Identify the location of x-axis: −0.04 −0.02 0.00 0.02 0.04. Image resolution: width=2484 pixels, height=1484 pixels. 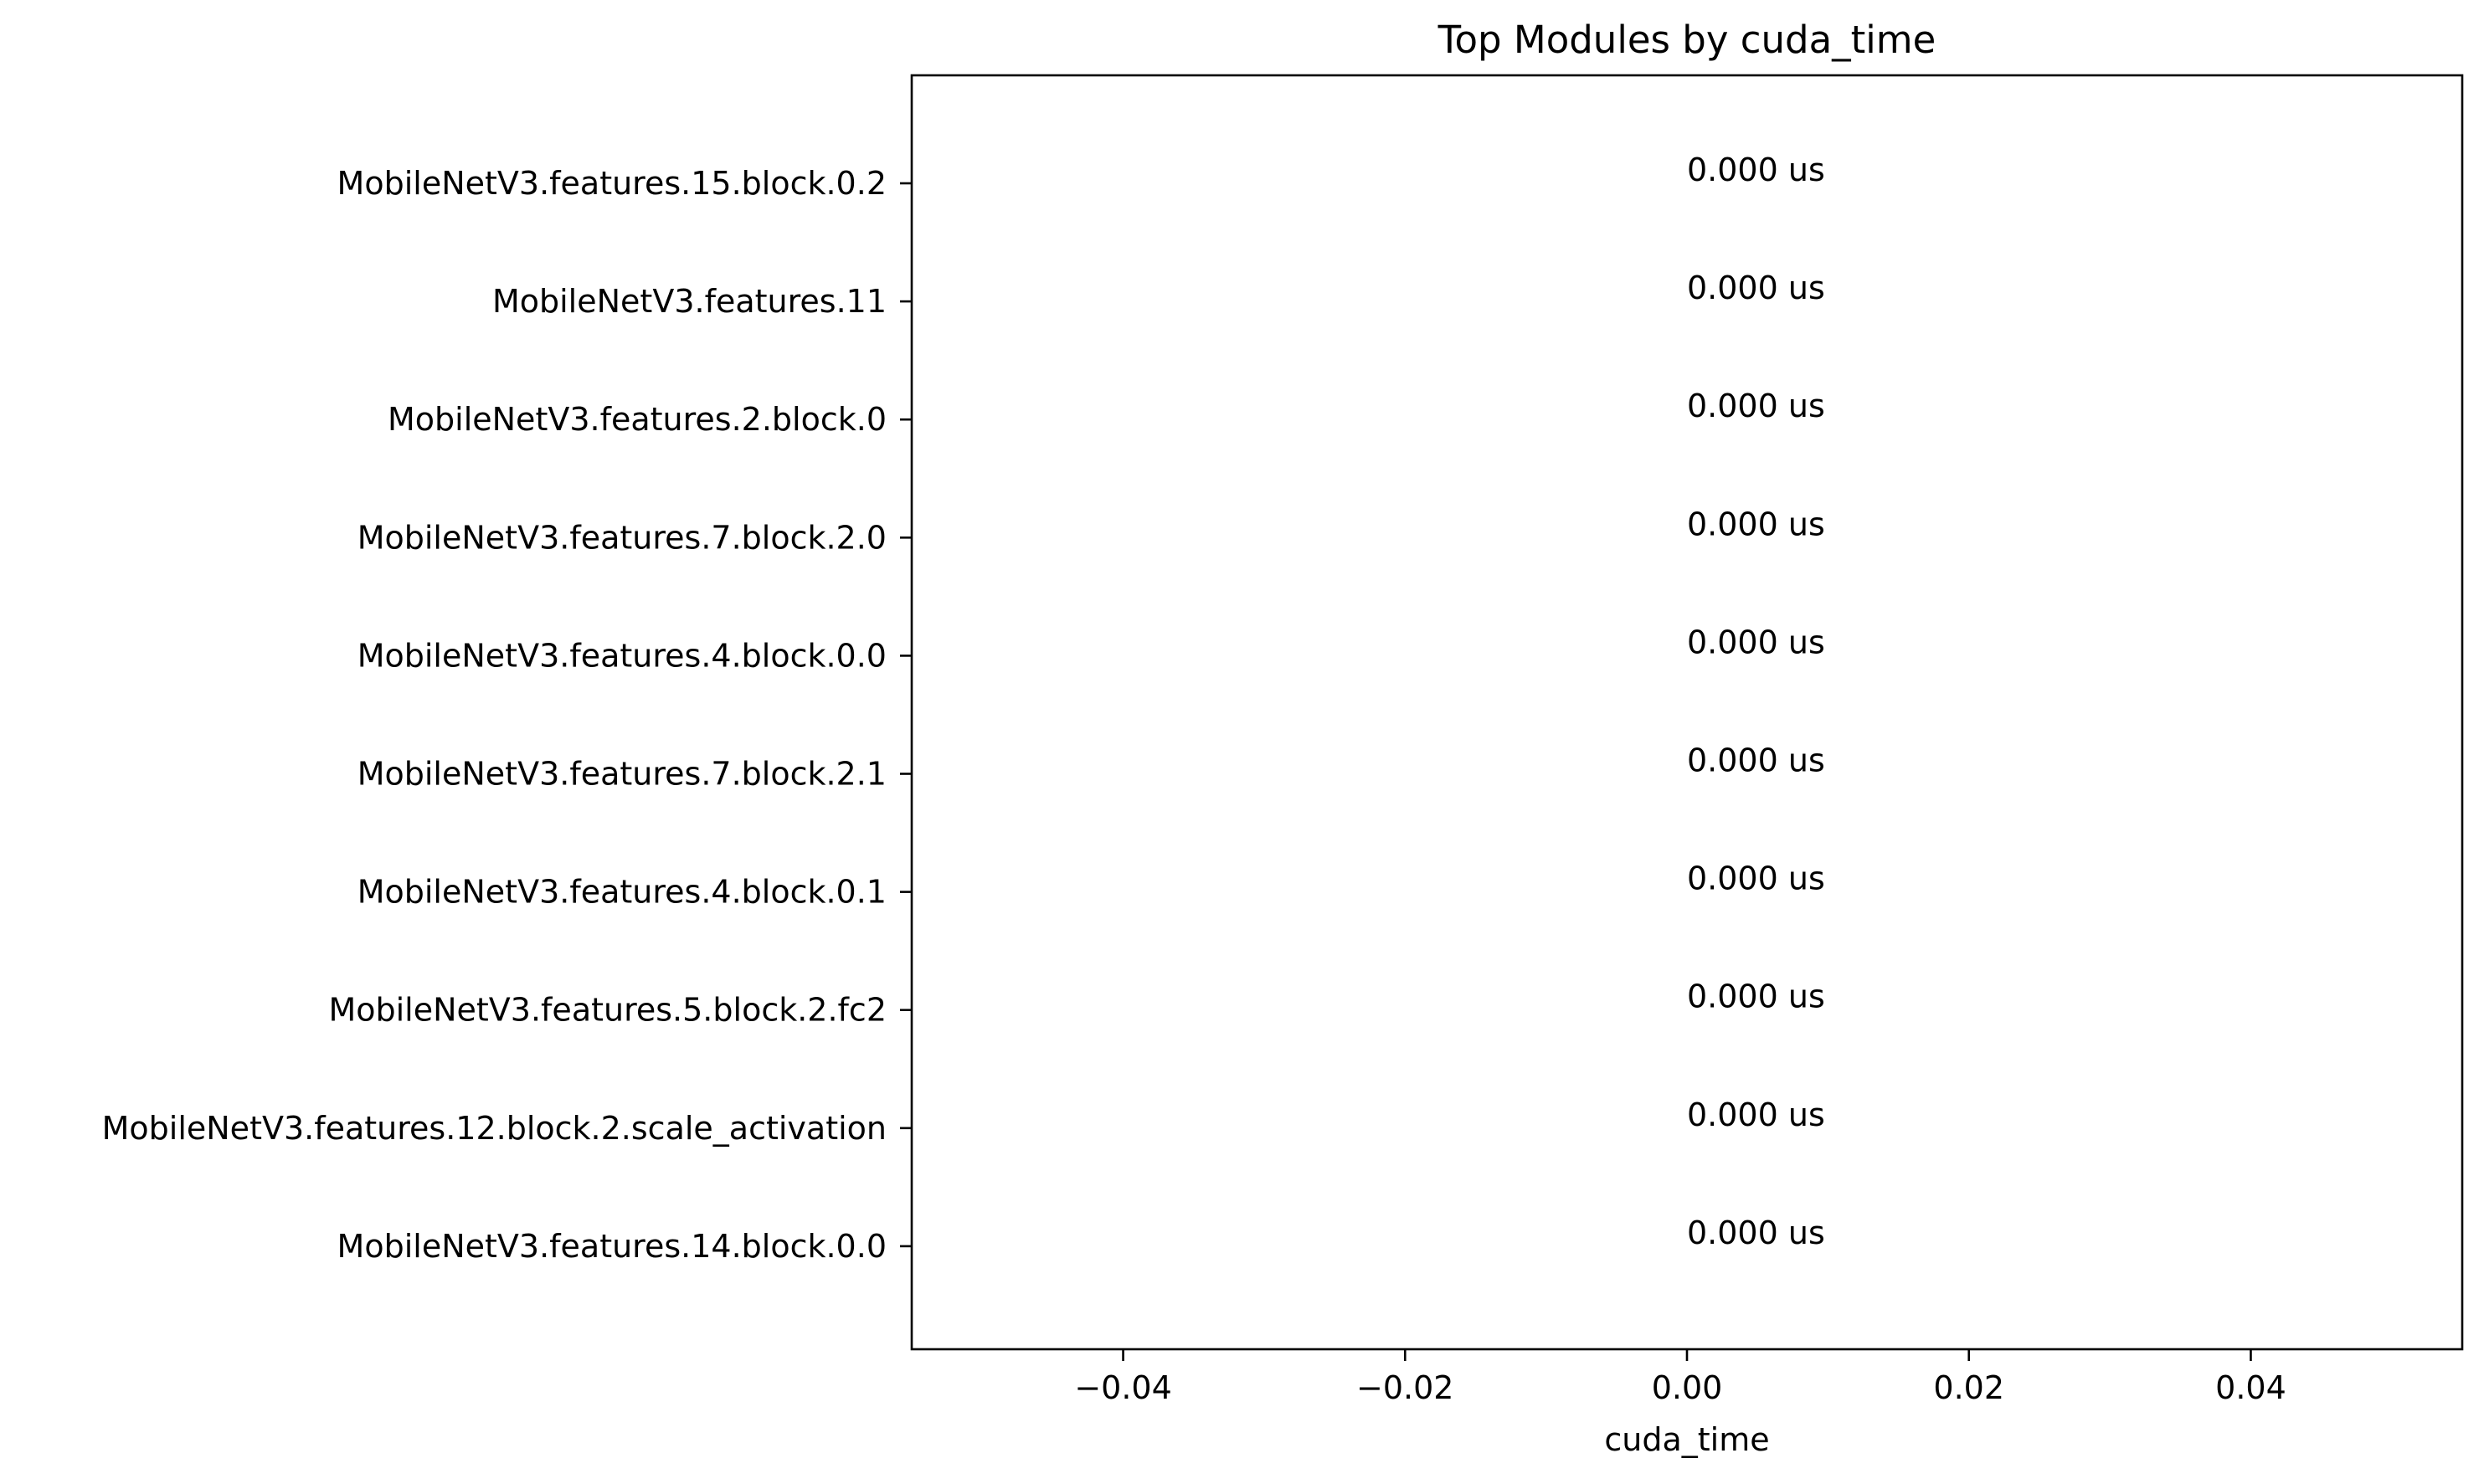
(1680, 1377).